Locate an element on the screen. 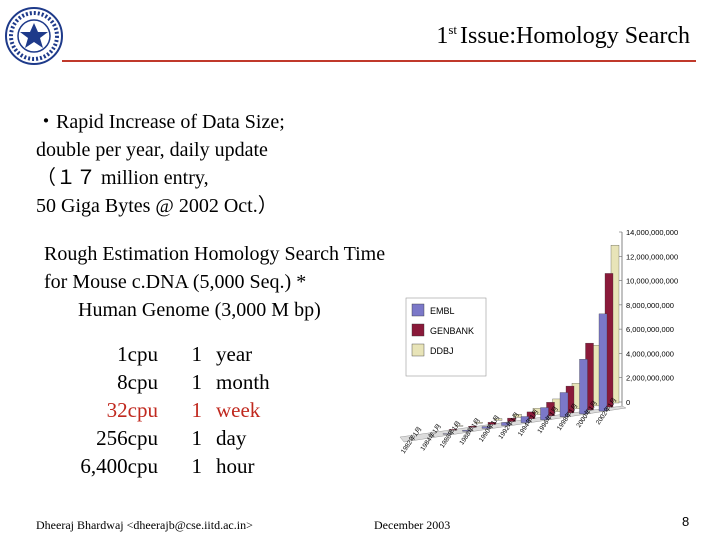  table-row-highlighted: 32cpu 1 week is located at coordinates (164, 410).